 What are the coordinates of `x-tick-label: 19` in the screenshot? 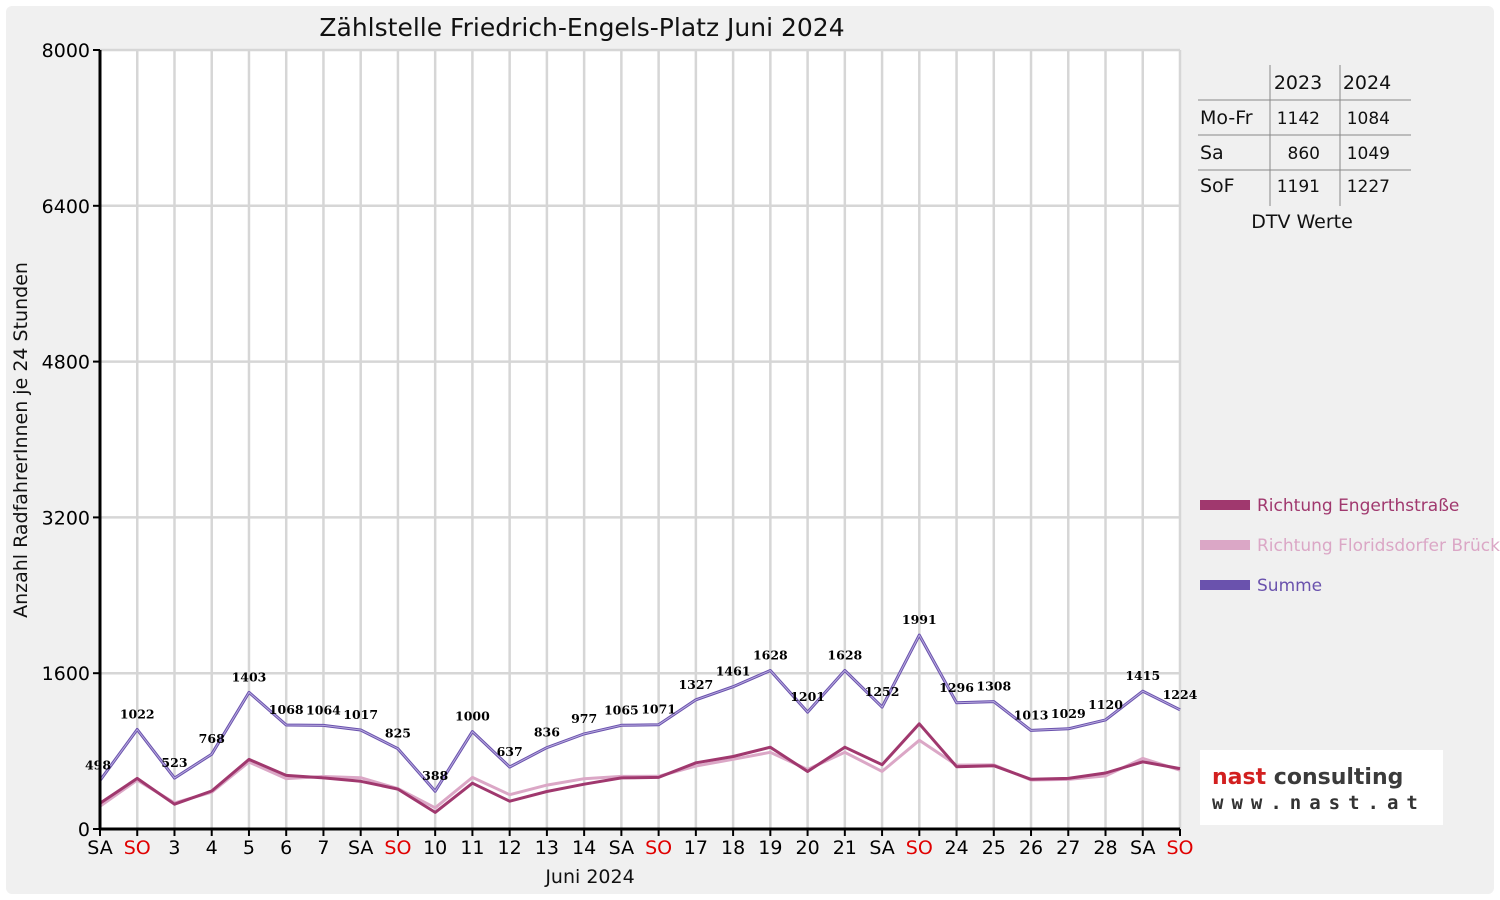 It's located at (770, 848).